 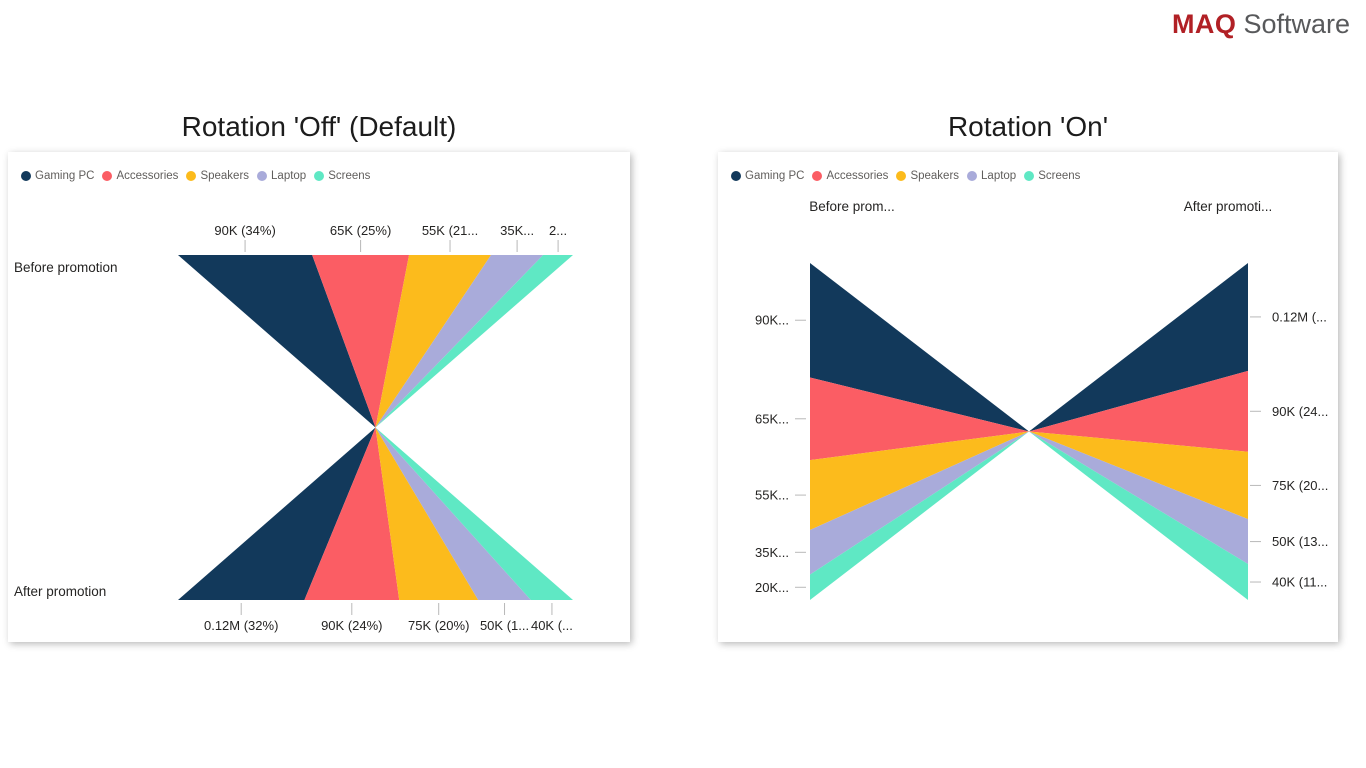 I want to click on funnel-wedge-after-promoti--gaming-pc, so click(x=1138, y=347).